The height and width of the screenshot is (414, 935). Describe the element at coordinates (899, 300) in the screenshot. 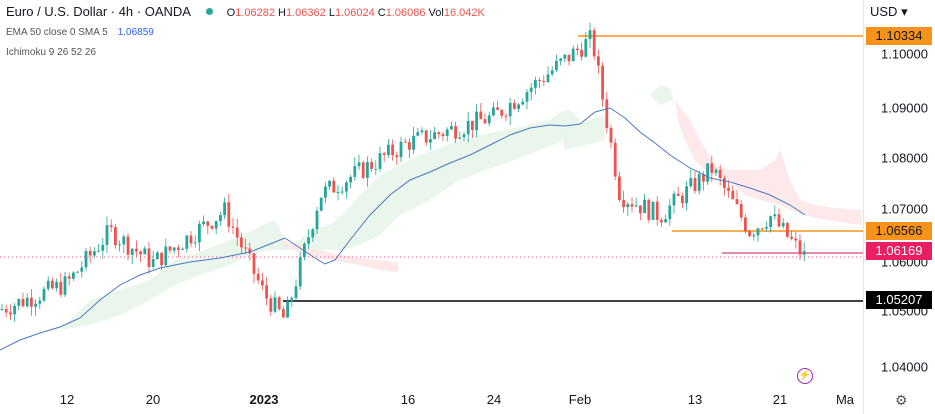

I see `price-tag-support: 1.05207` at that location.